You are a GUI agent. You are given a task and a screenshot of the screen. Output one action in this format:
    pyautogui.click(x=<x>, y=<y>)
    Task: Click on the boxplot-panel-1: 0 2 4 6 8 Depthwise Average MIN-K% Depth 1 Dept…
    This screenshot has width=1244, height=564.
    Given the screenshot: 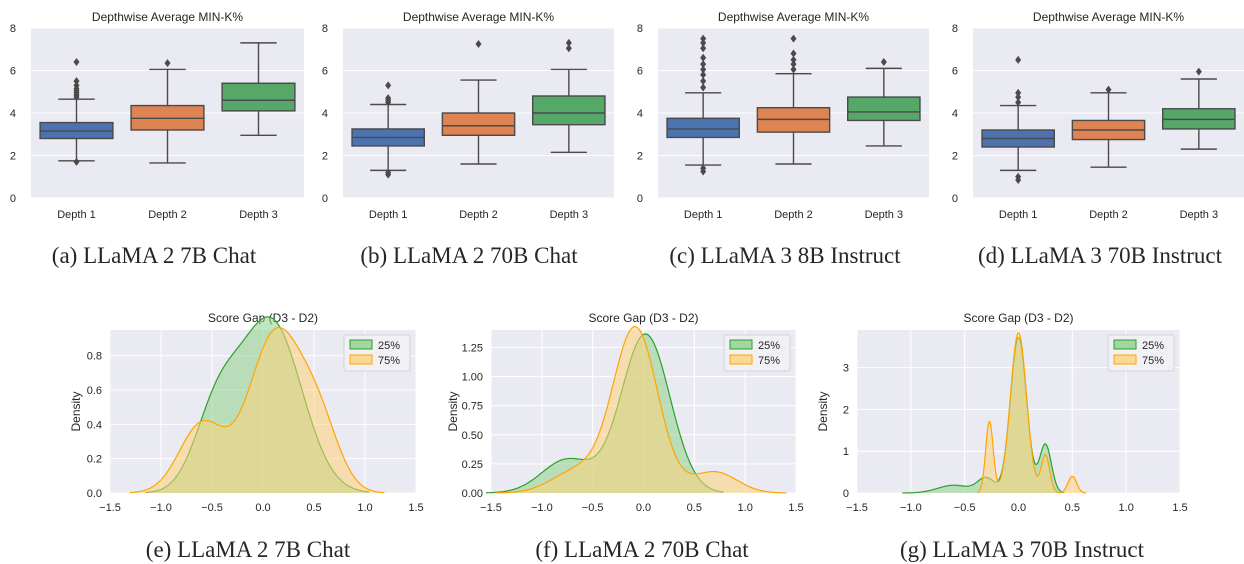 What is the action you would take?
    pyautogui.click(x=157, y=139)
    